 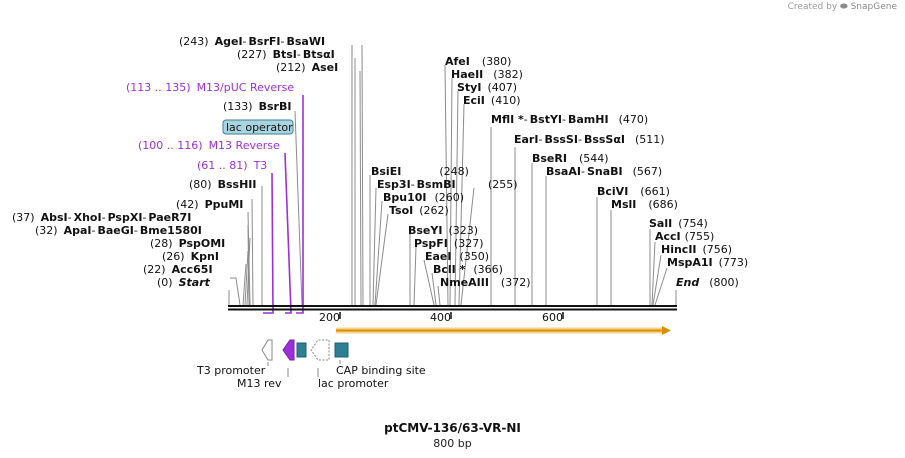 I want to click on site-position: (511), so click(x=650, y=139).